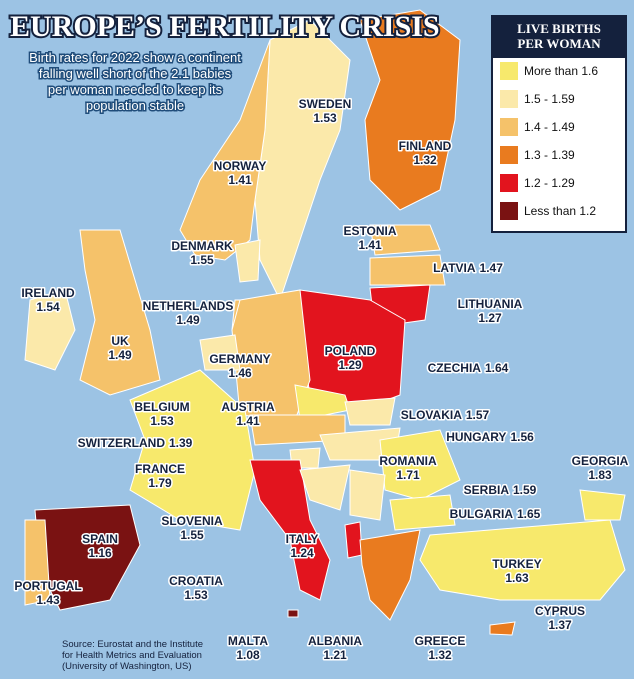  I want to click on country-value: 1.55, so click(192, 535).